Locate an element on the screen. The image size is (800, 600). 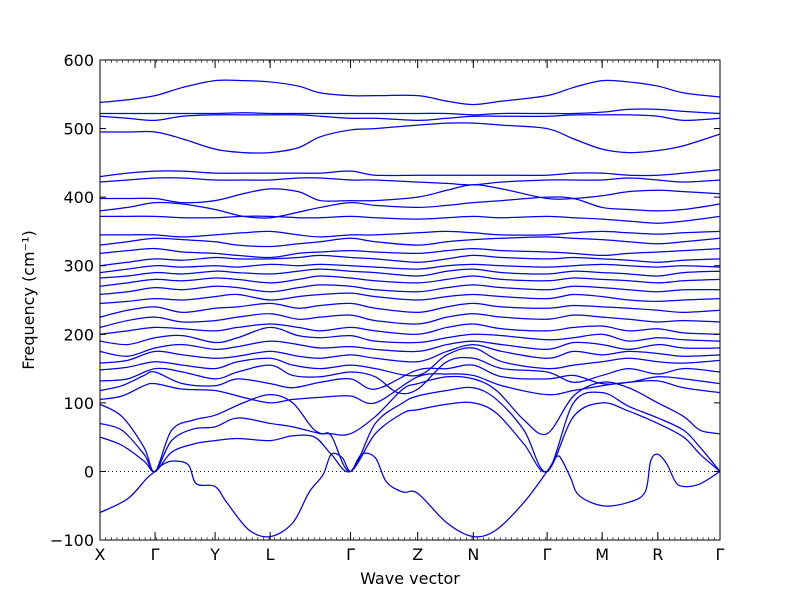
y-tick-label: −100 is located at coordinates (72, 540).